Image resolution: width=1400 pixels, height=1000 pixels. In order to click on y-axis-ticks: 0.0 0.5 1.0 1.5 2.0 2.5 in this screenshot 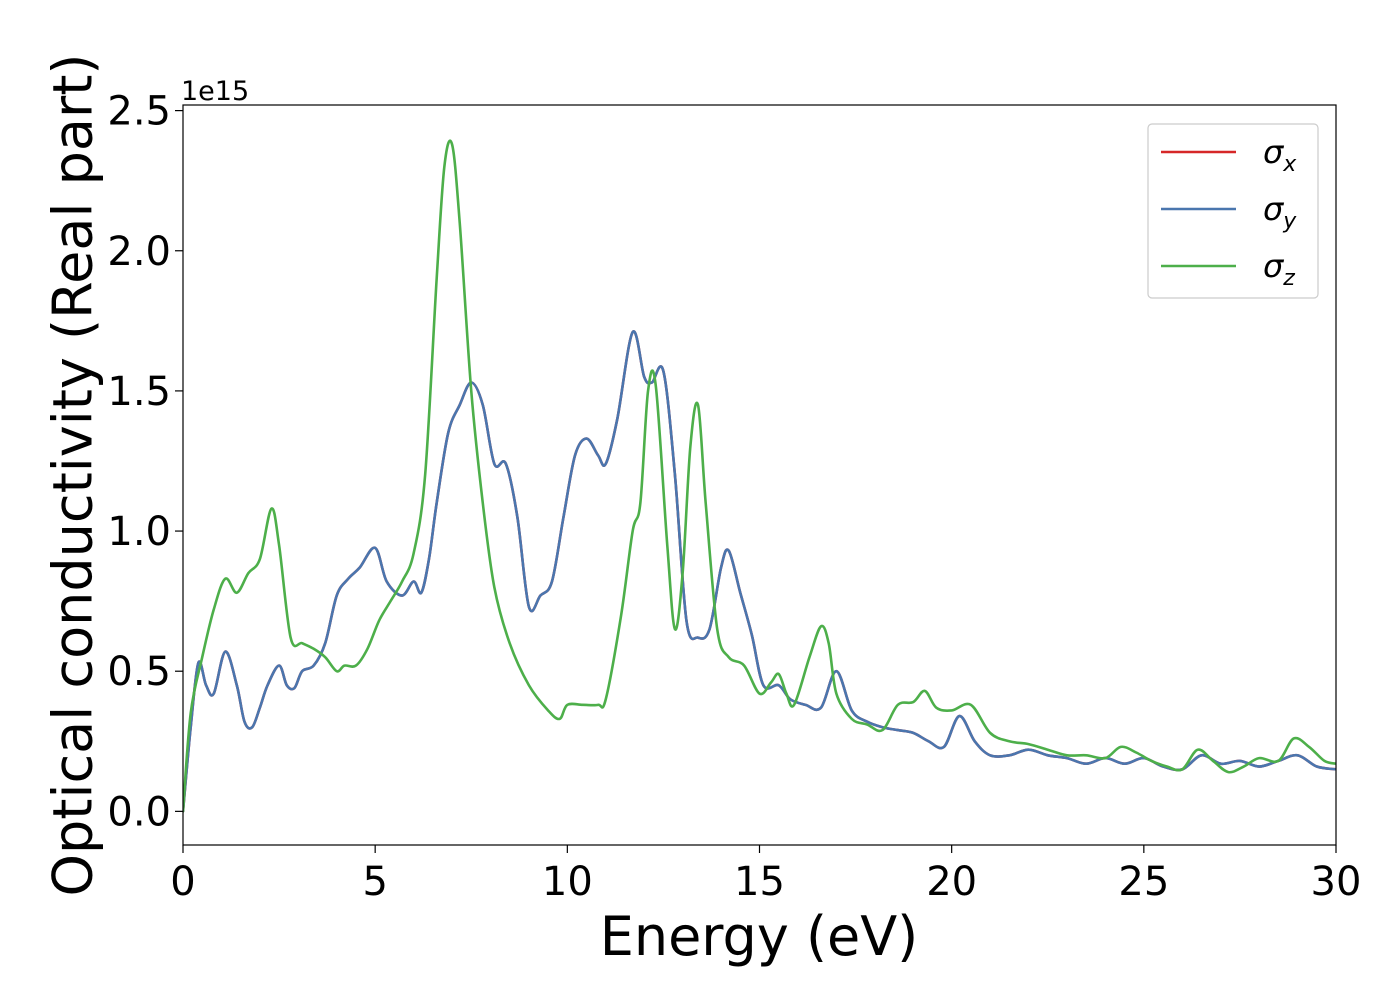, I will do `click(145, 462)`.